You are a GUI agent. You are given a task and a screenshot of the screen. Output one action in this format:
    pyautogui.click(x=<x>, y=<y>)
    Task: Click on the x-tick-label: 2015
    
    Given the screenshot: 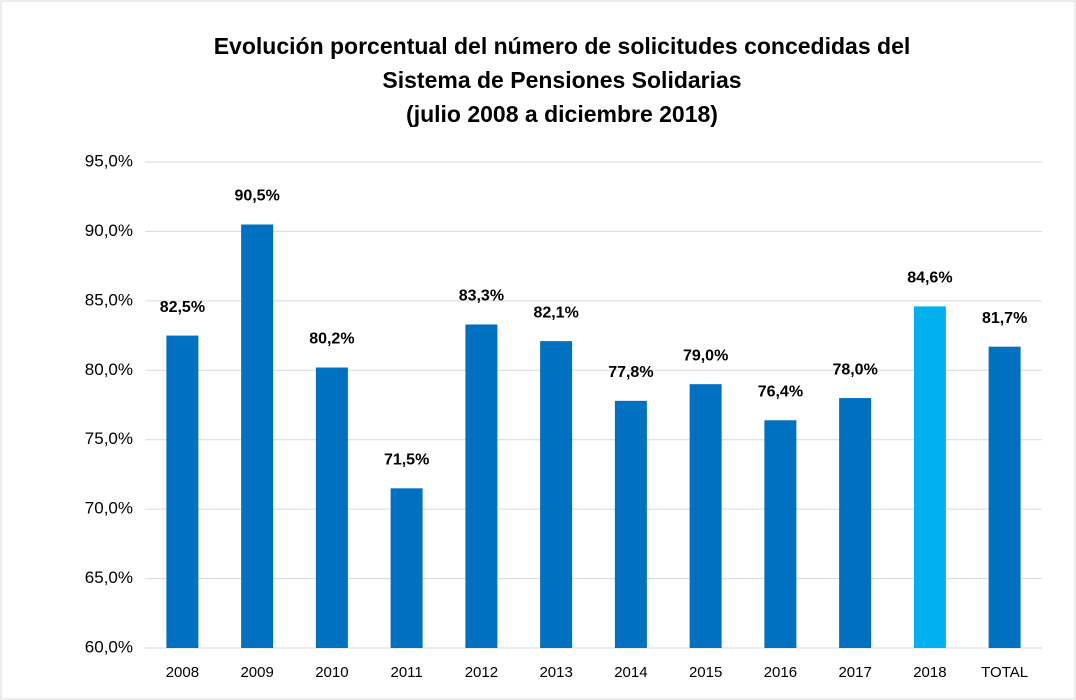 What is the action you would take?
    pyautogui.click(x=705, y=672)
    